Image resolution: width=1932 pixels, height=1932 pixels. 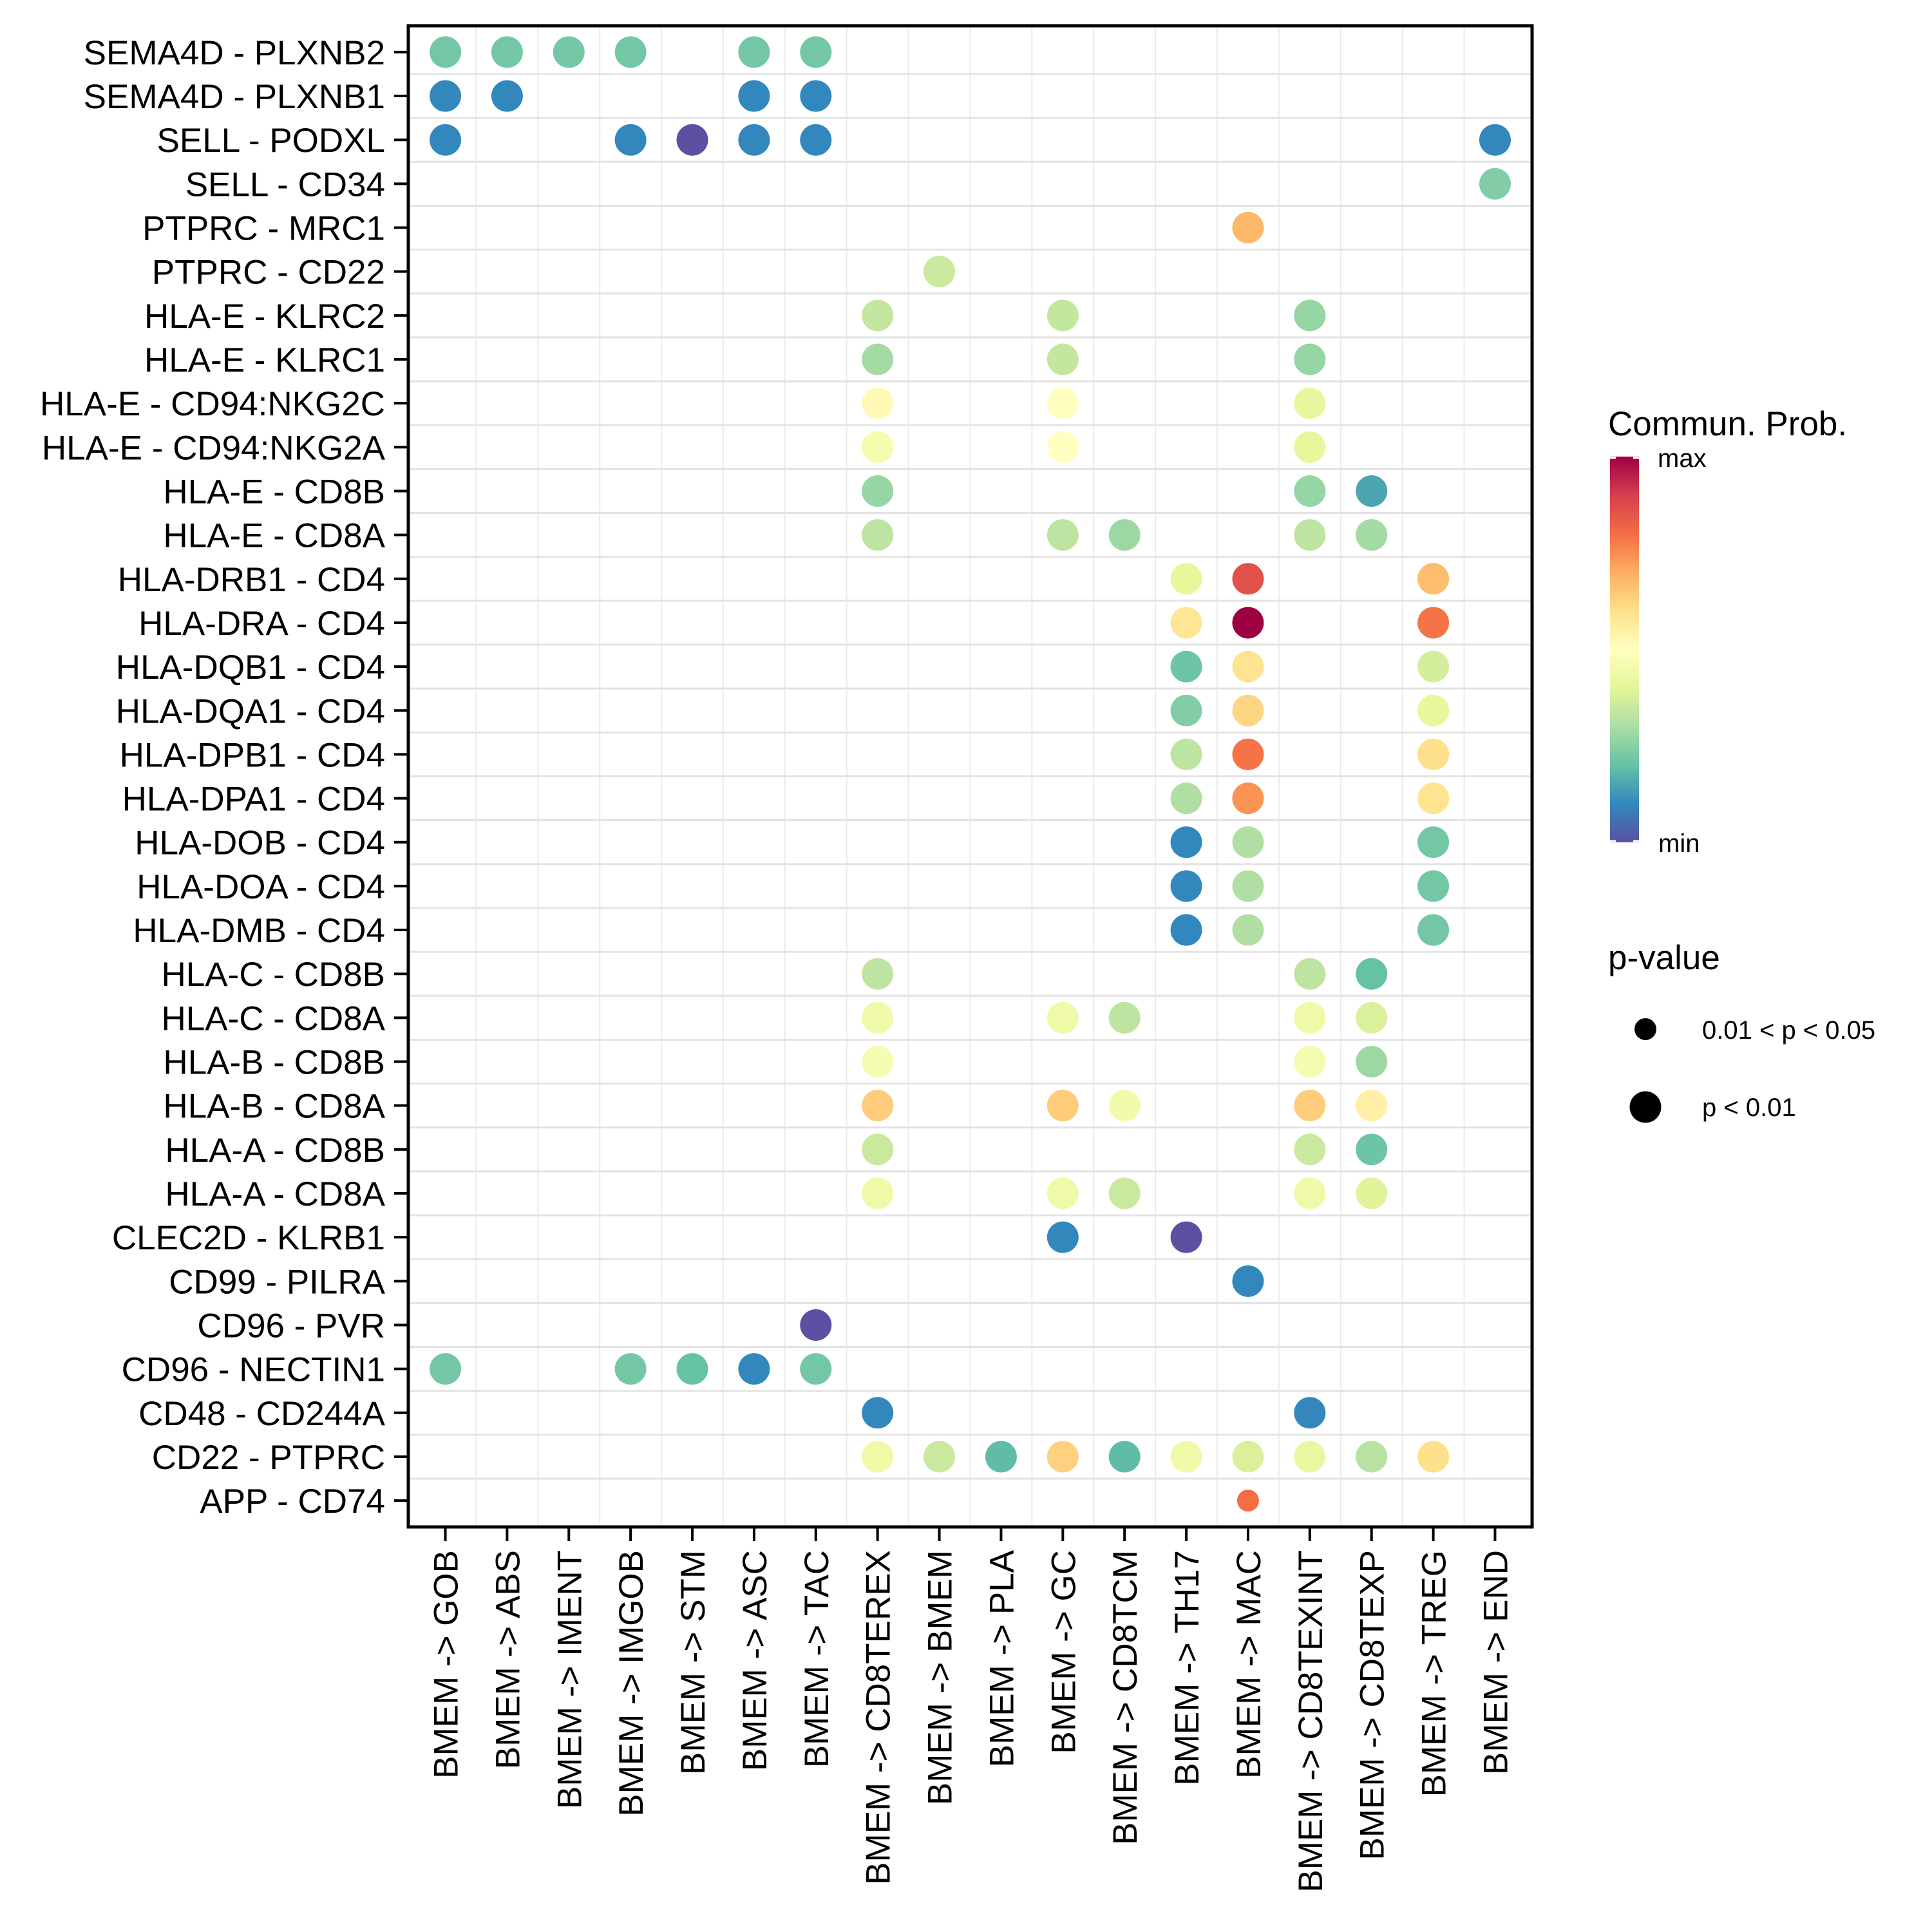 I want to click on y-tick-label: PTPRC - CD22, so click(x=269, y=273).